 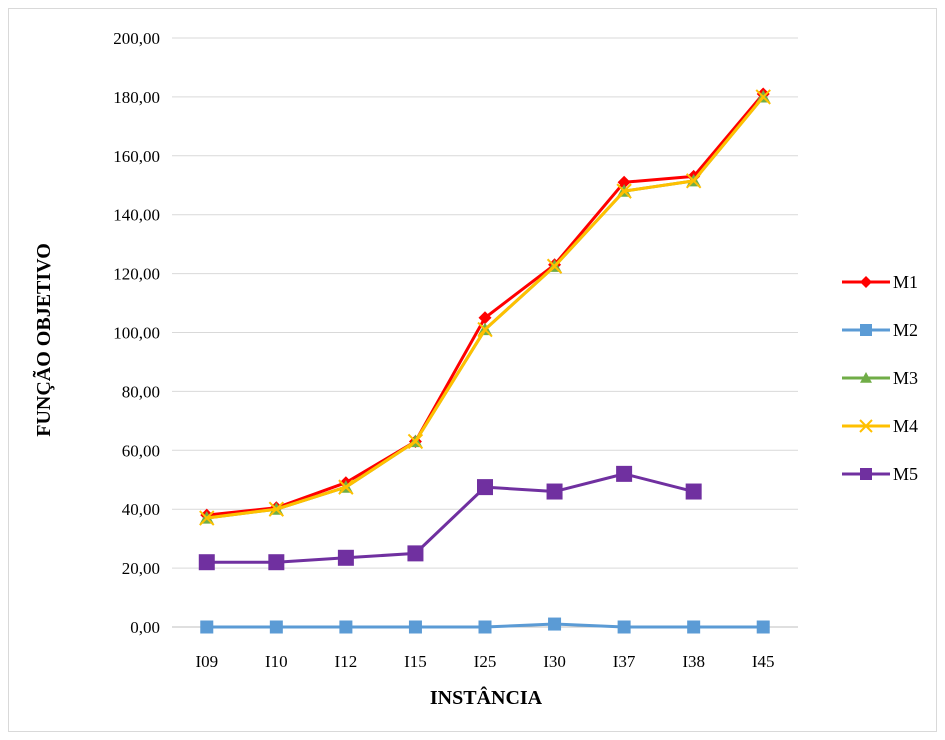 I want to click on y-tick-label: 60,00, so click(x=141, y=450).